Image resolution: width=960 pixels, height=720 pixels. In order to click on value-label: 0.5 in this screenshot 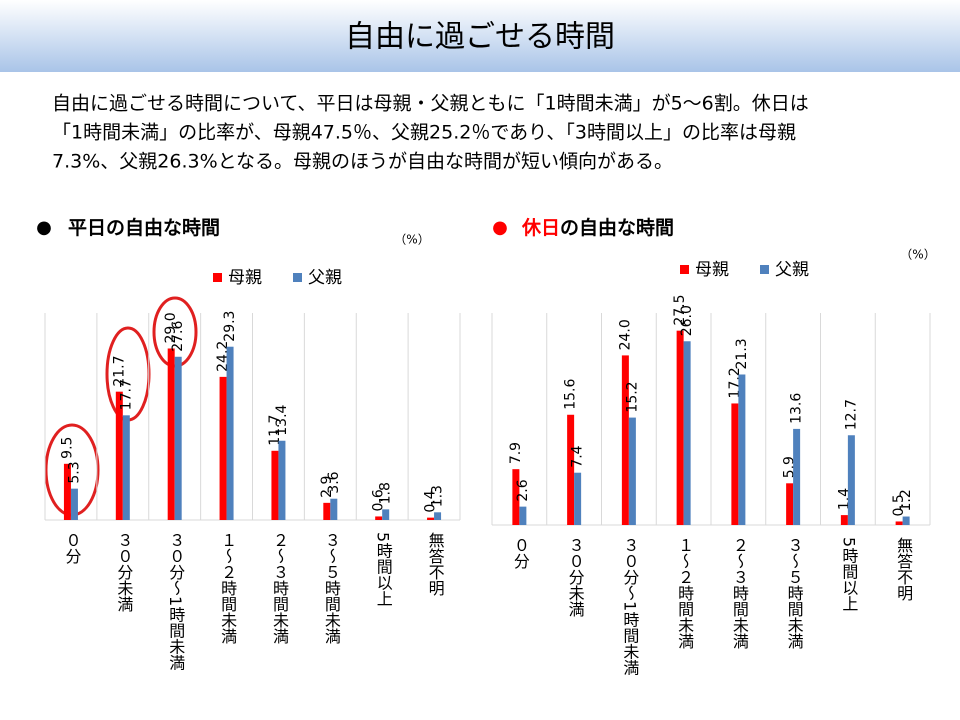, I will do `click(899, 505)`.